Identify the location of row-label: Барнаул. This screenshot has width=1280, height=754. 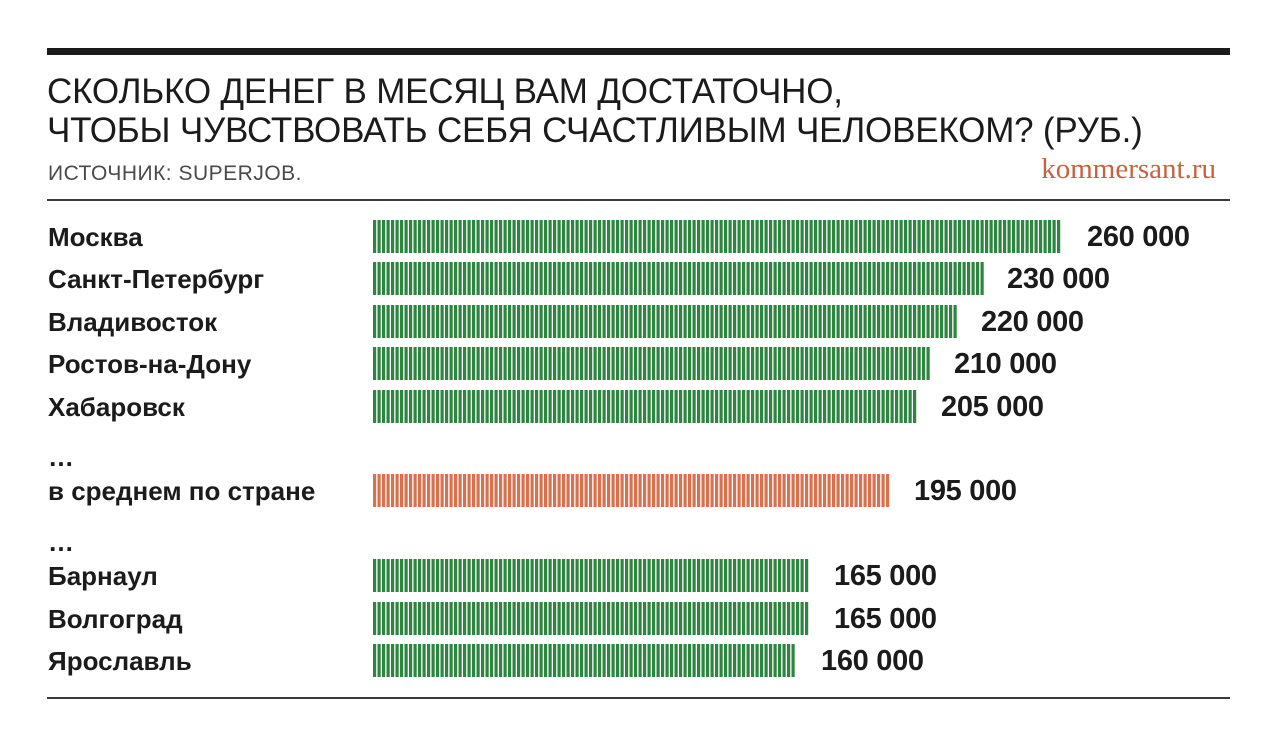
(103, 576).